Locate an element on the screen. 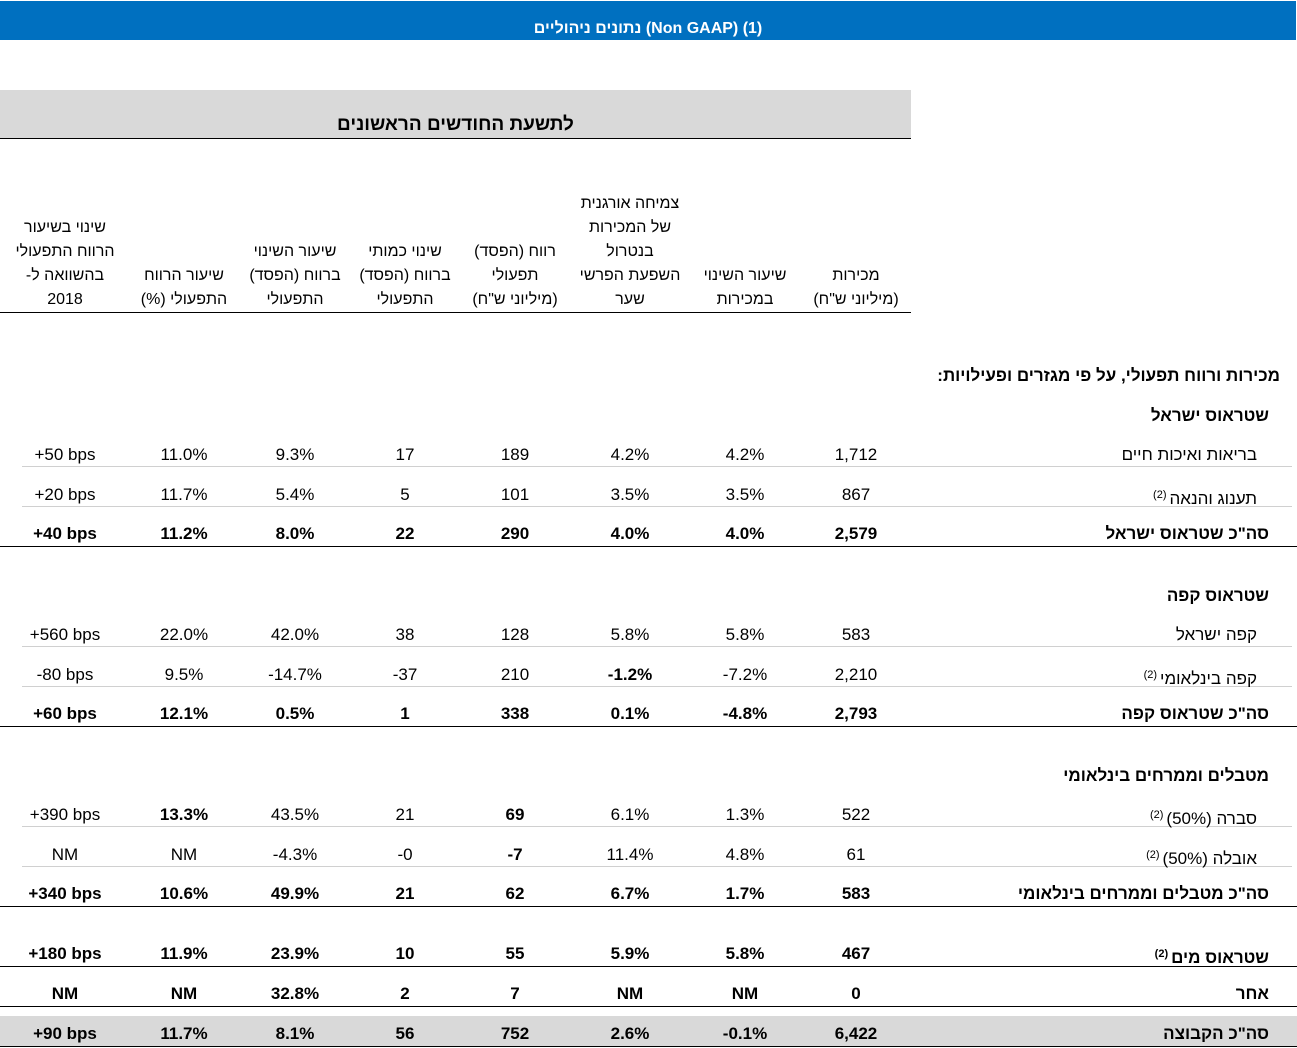 The image size is (1297, 1048). cell-margin: 11.7% is located at coordinates (184, 1033).